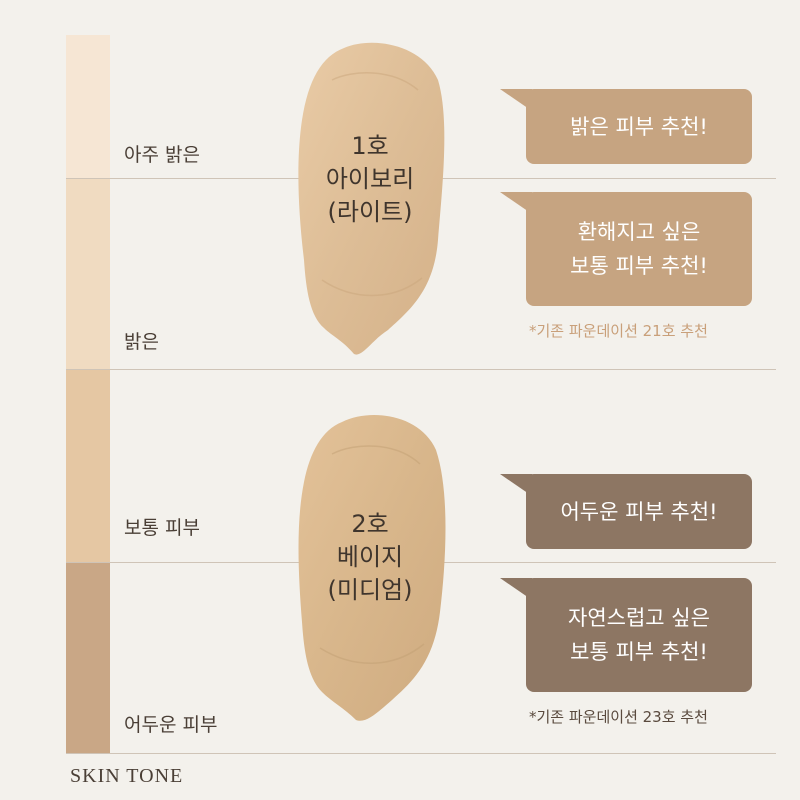  Describe the element at coordinates (626, 635) in the screenshot. I see `recommend-bubble: 자연스럽고 싶은 보통 피부 추천!` at that location.